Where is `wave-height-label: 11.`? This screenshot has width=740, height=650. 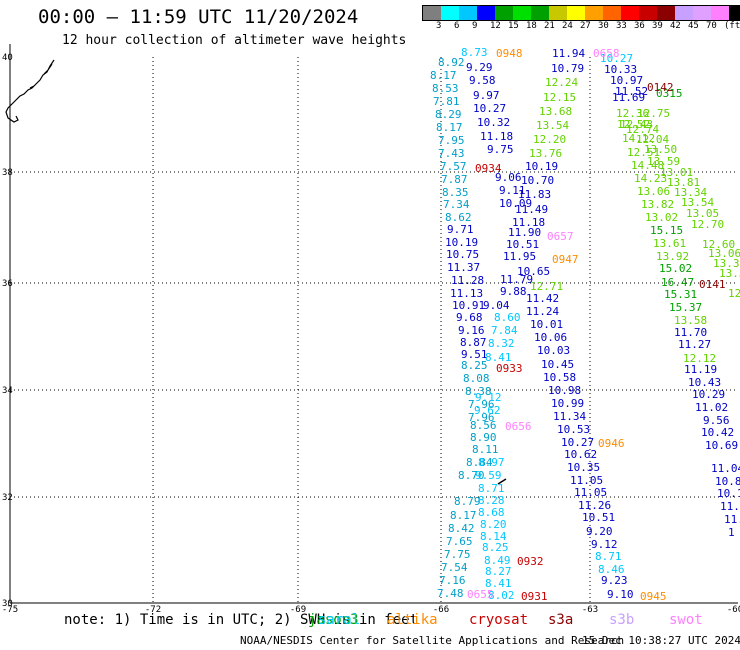 wave-height-label: 11. is located at coordinates (732, 519).